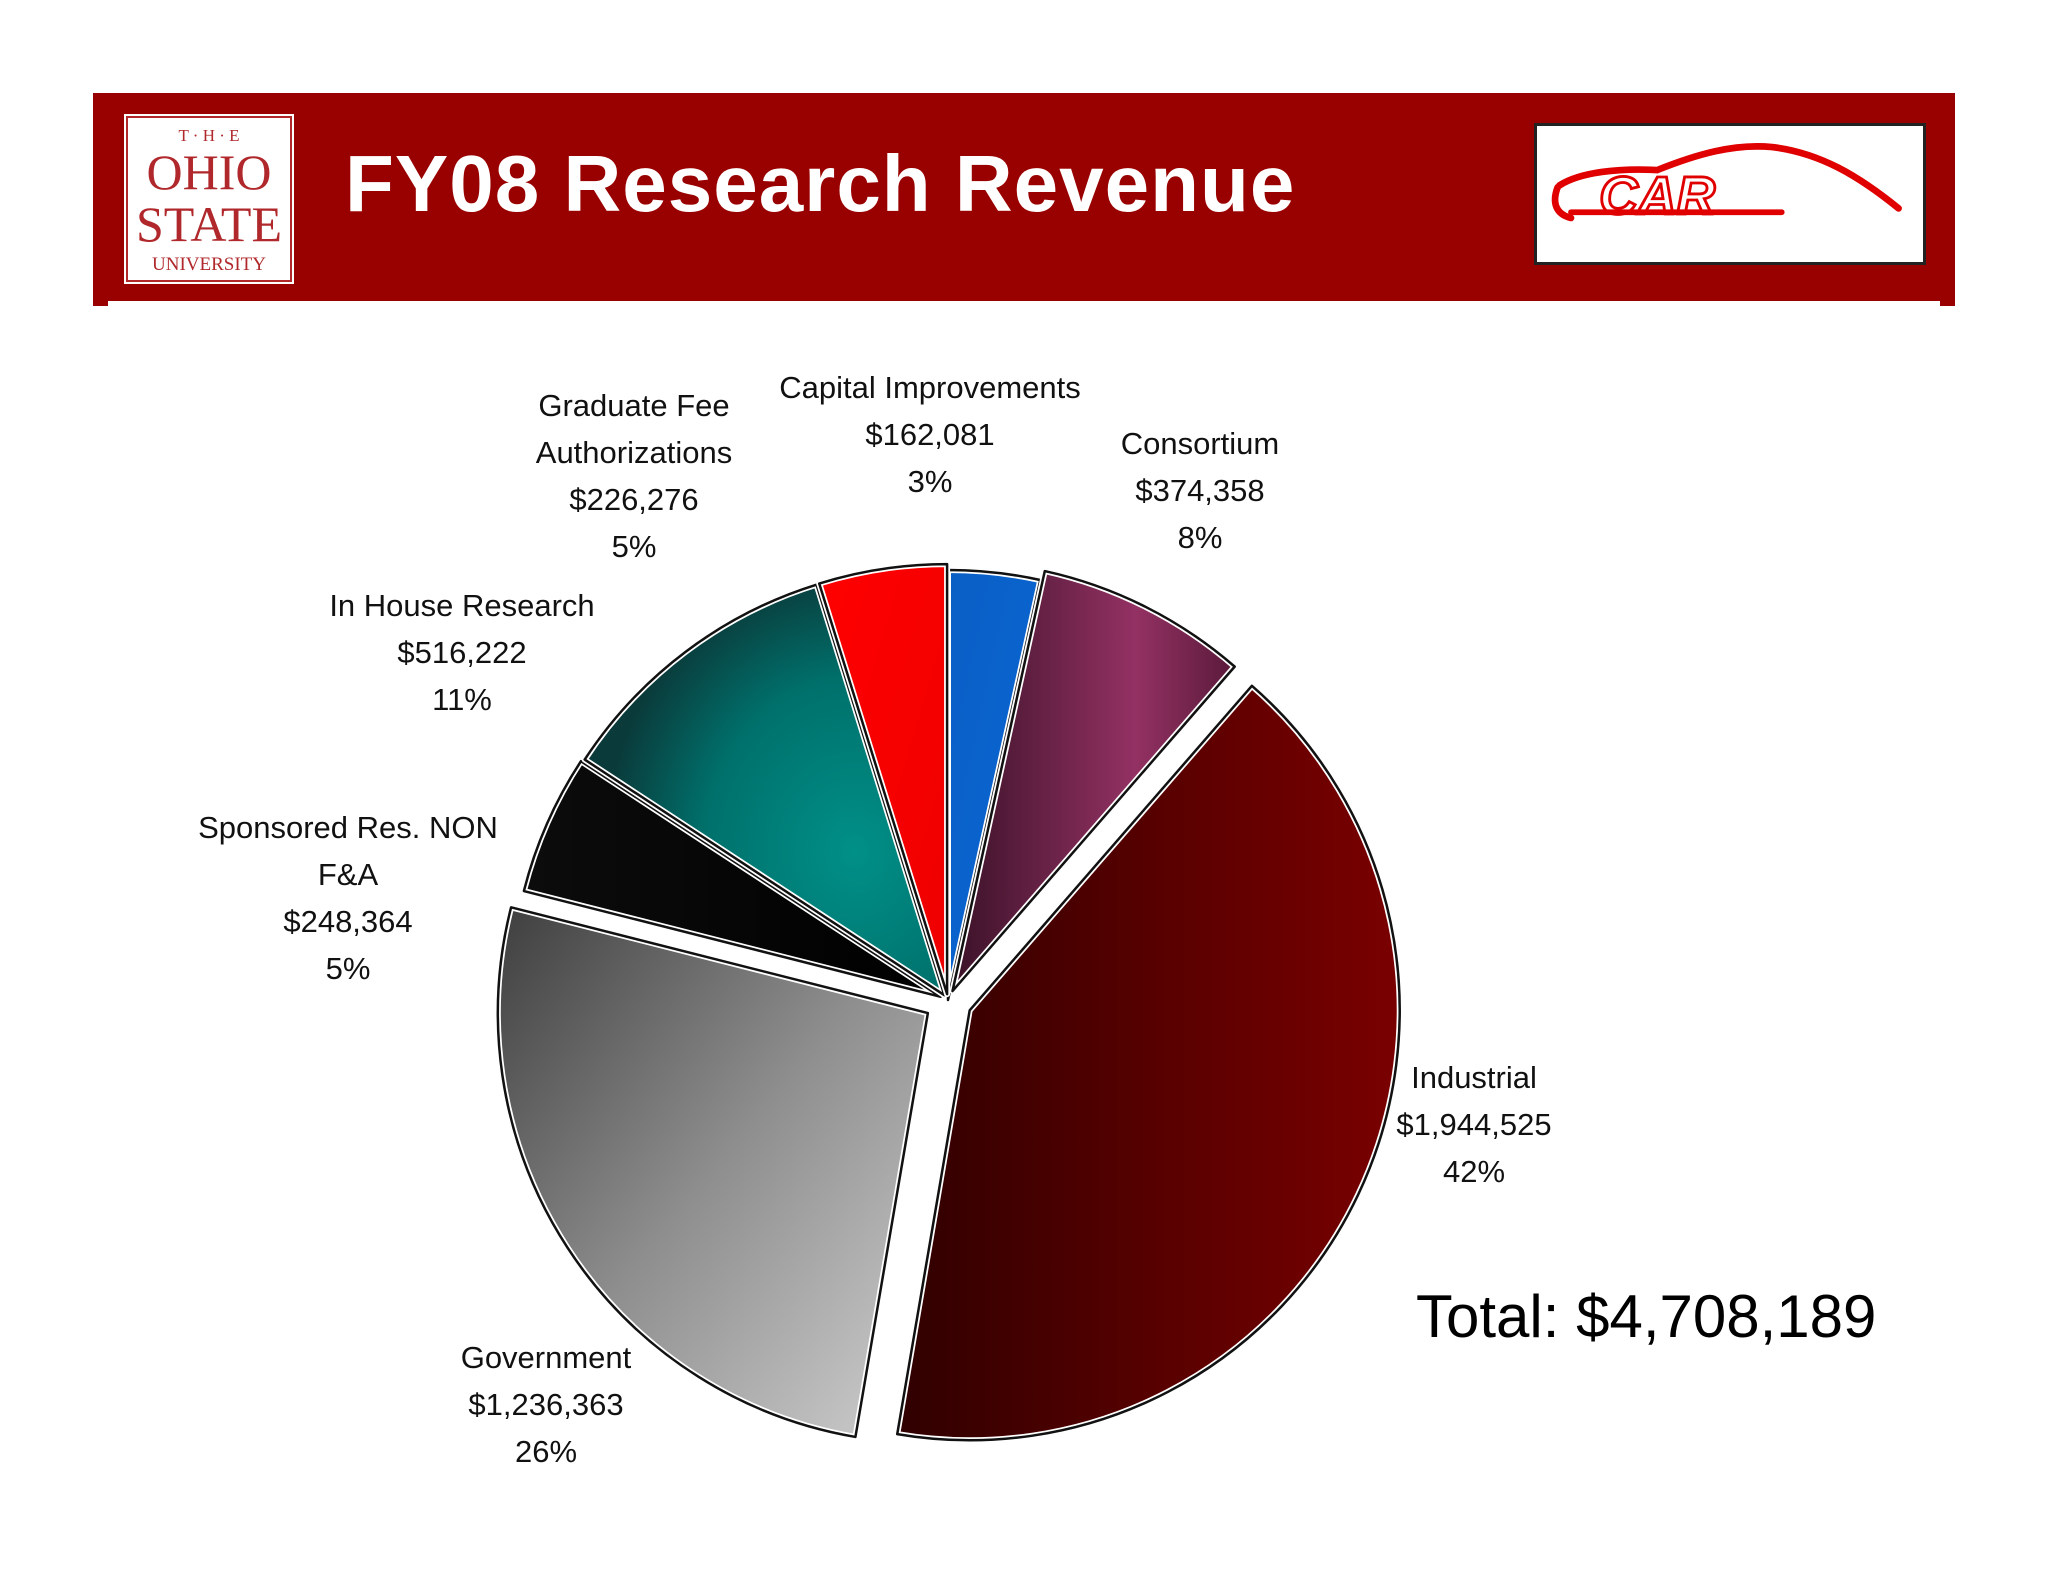  Describe the element at coordinates (1148, 1063) in the screenshot. I see `pie-slice-outline-industrial` at that location.